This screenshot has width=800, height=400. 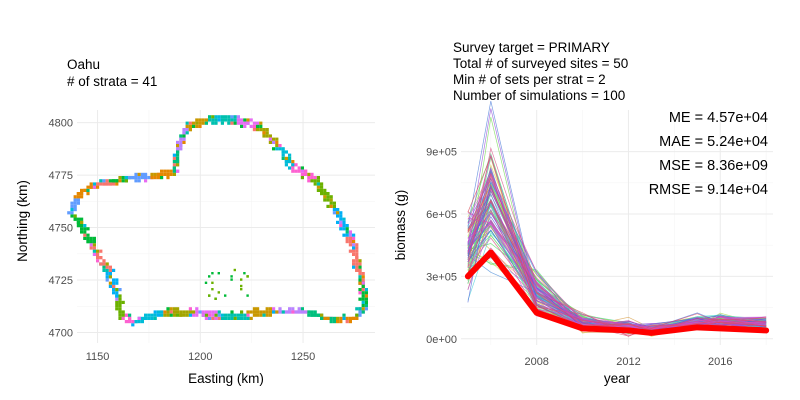 What do you see at coordinates (628, 362) in the screenshot?
I see `line-x-tick-label: 2012` at bounding box center [628, 362].